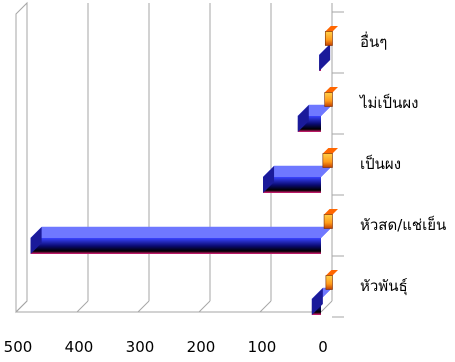 This screenshot has width=455, height=362. Describe the element at coordinates (18, 347) in the screenshot. I see `x-tick-label: 500` at that location.